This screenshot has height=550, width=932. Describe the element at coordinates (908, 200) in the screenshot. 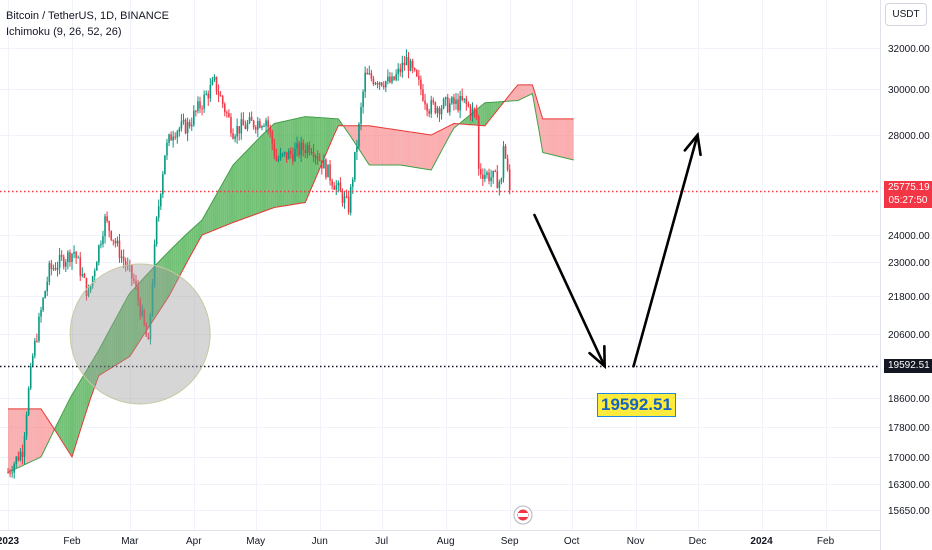

I see `countdown-timer: 05:27:50` at that location.